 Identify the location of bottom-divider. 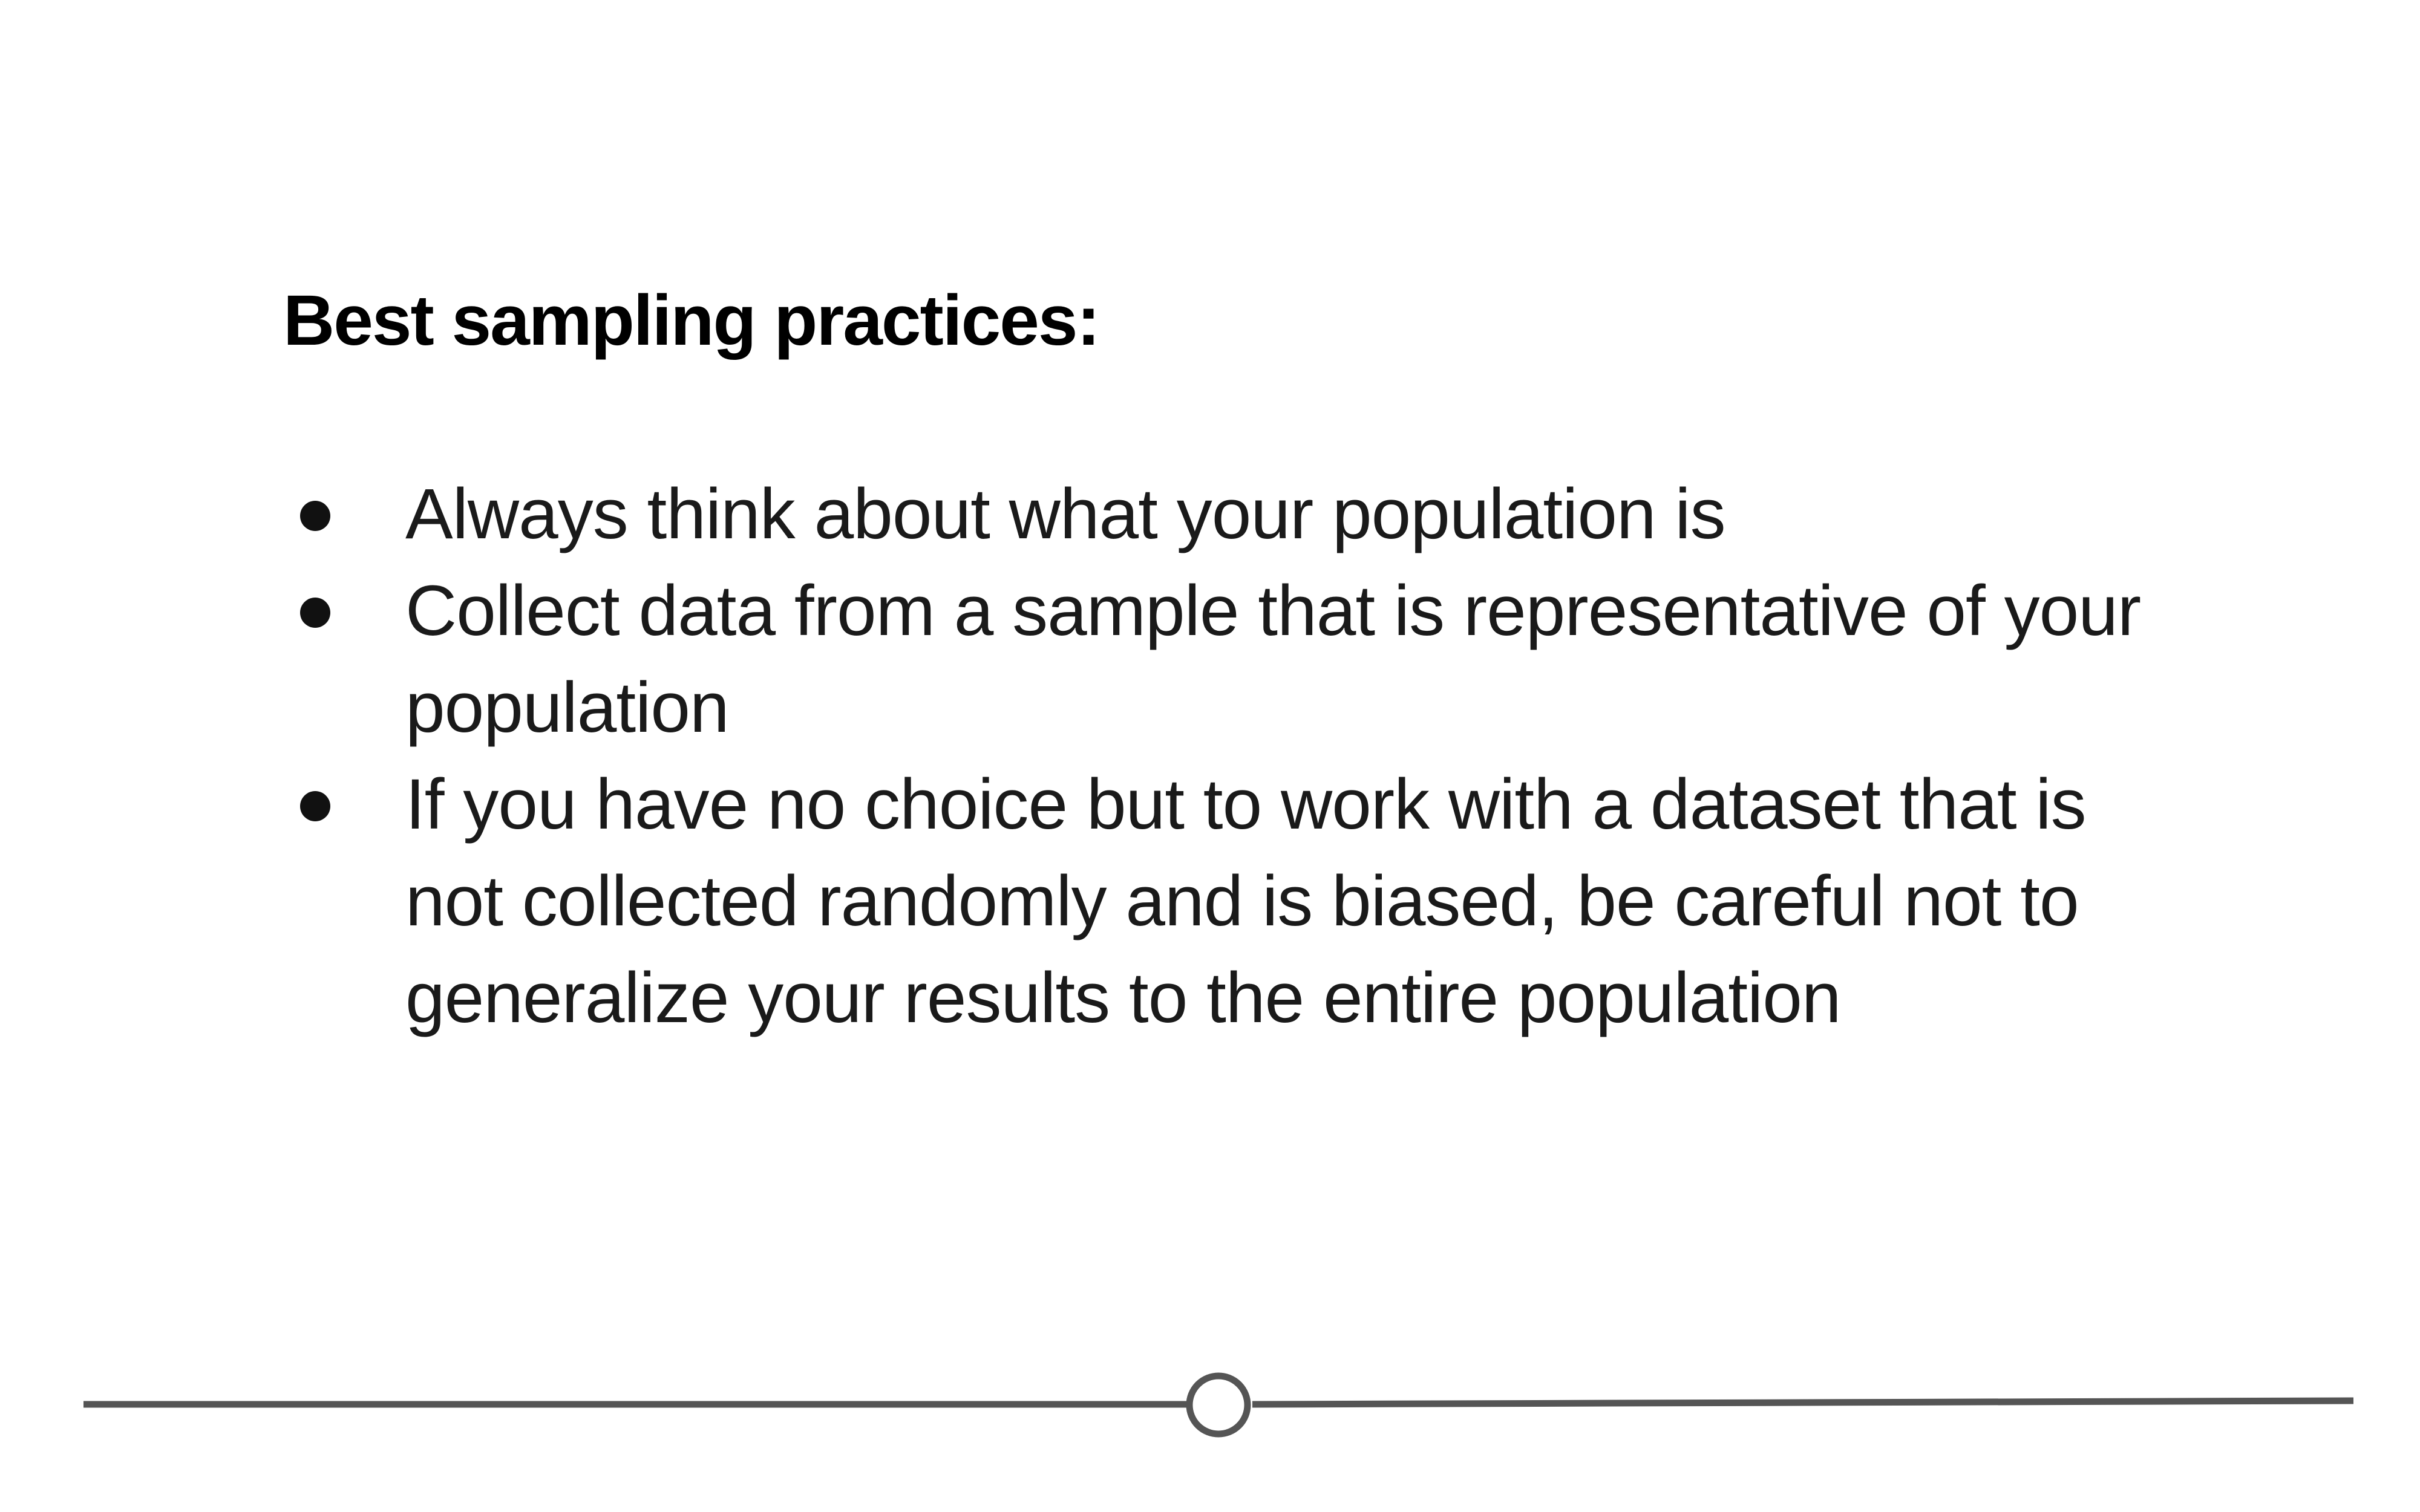
(1218, 1405).